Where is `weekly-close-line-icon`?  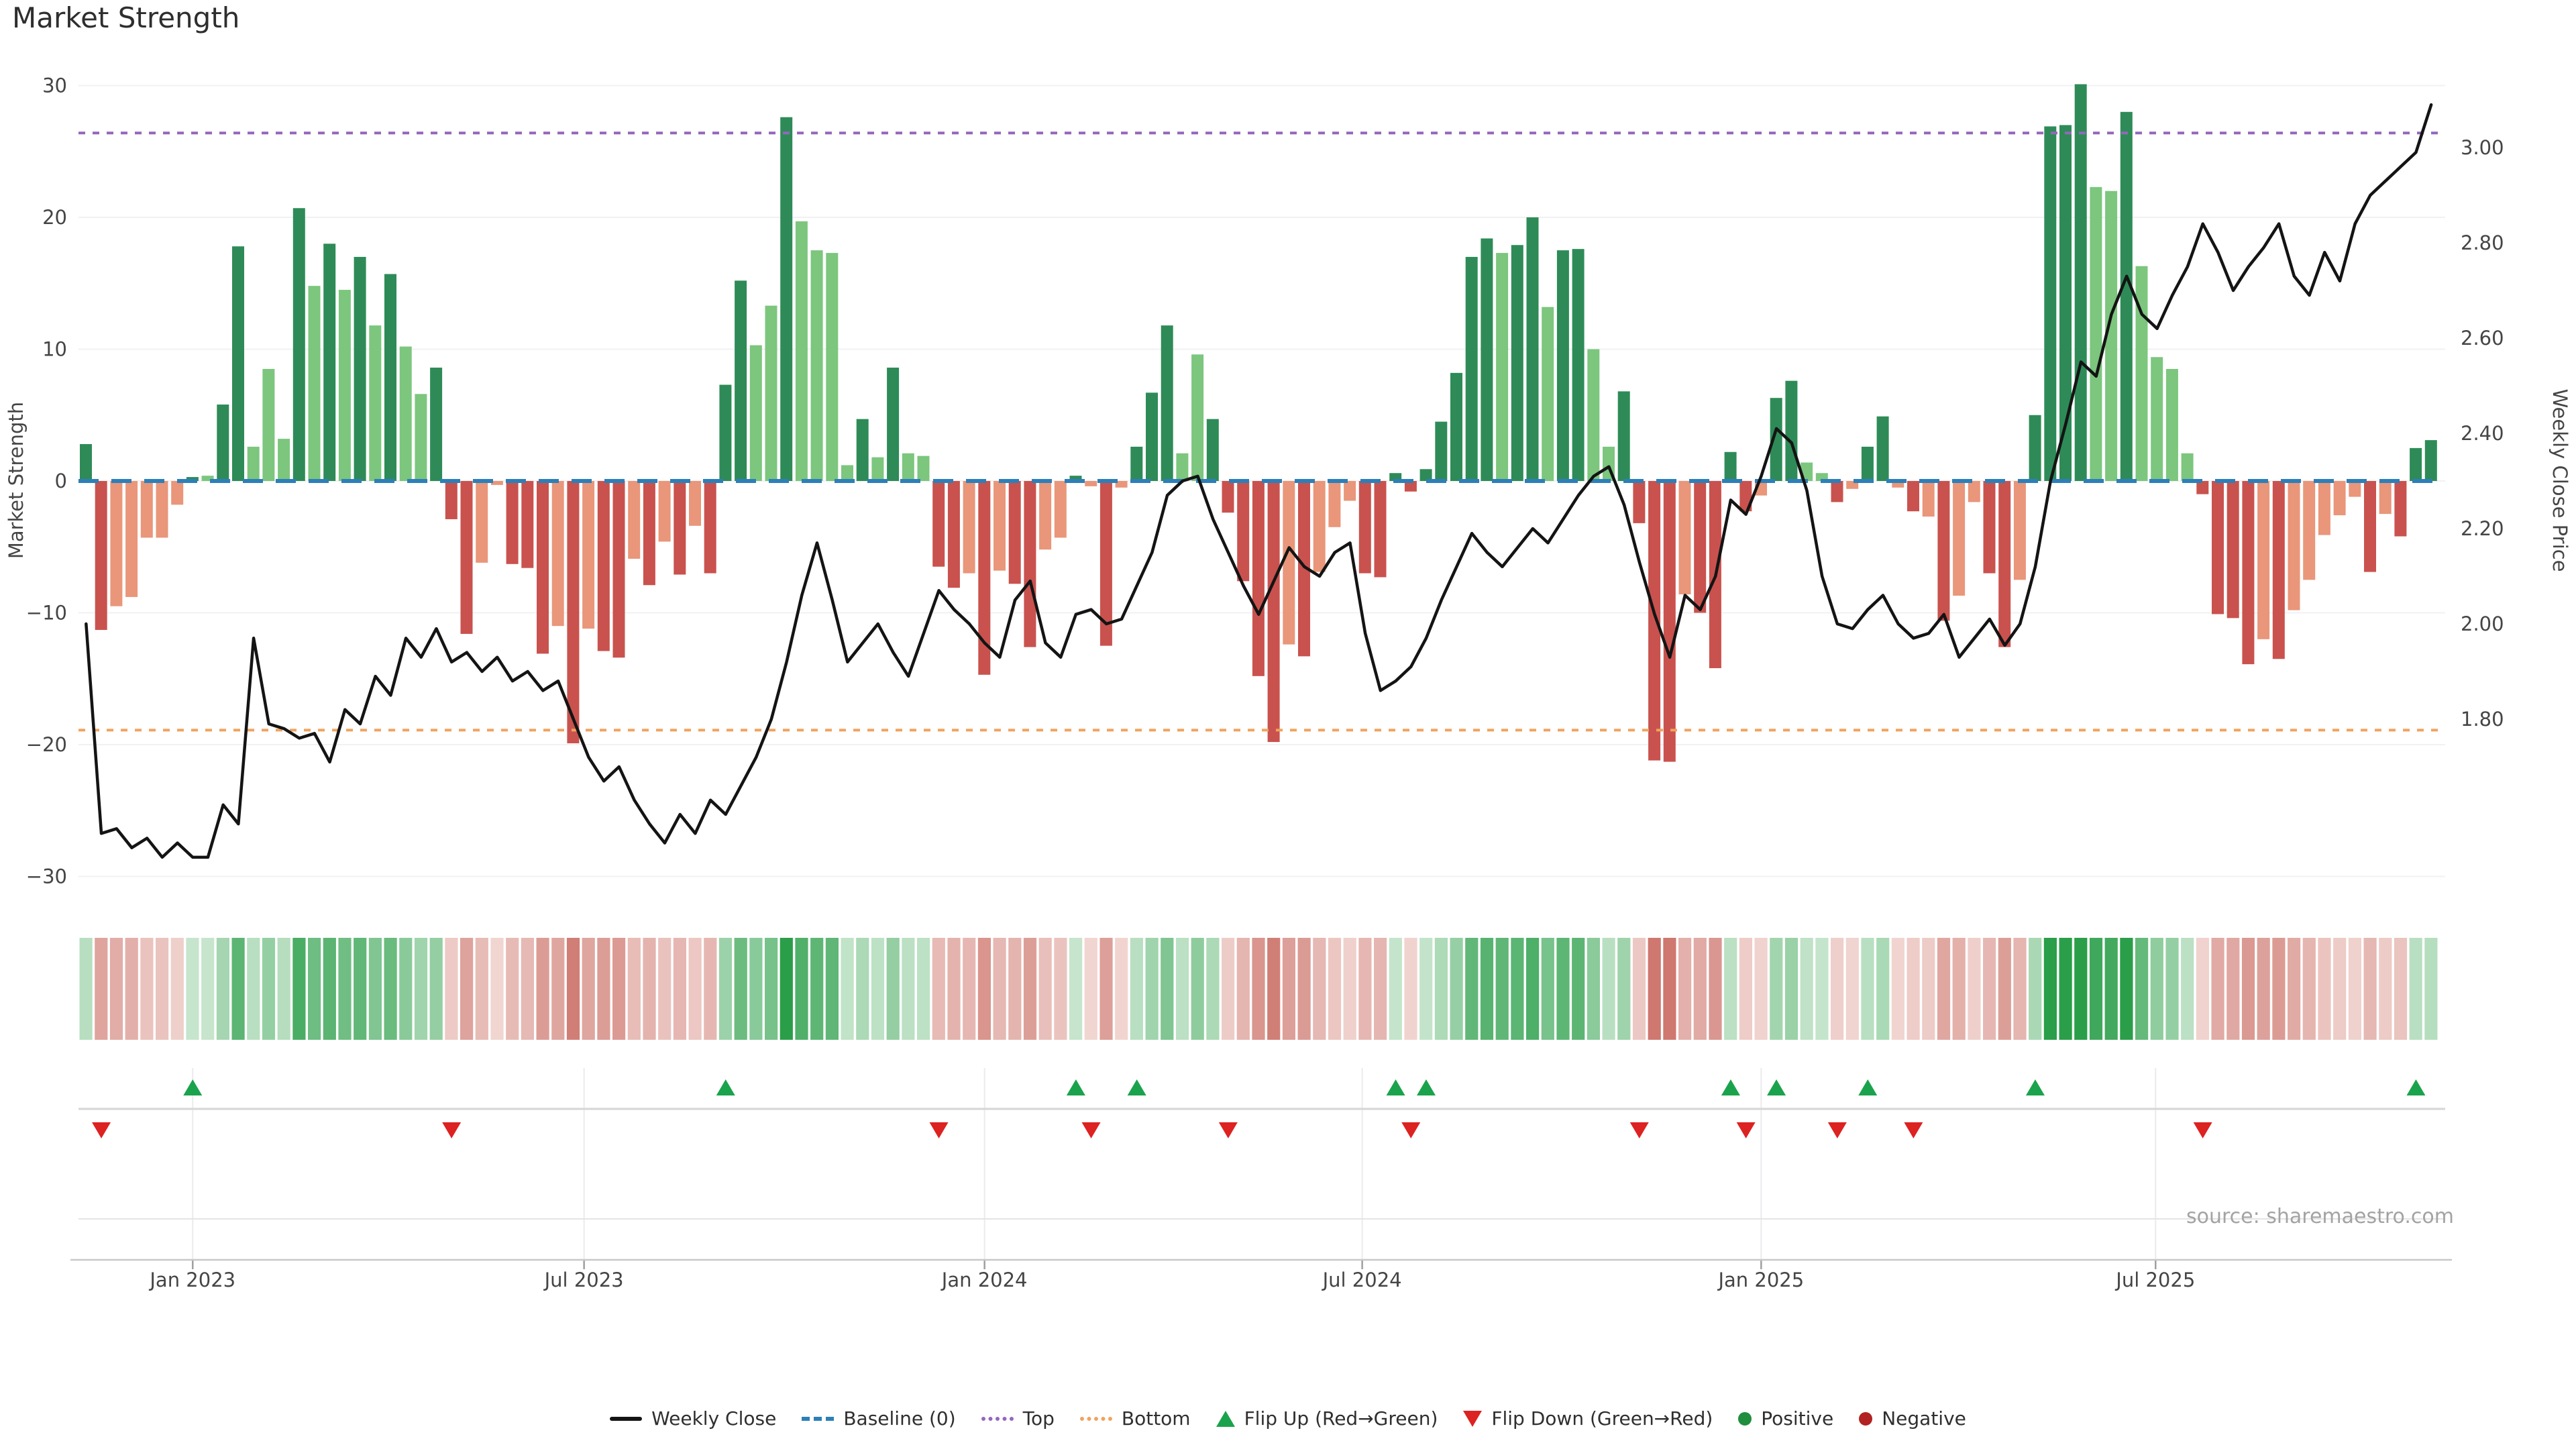
weekly-close-line-icon is located at coordinates (626, 1418).